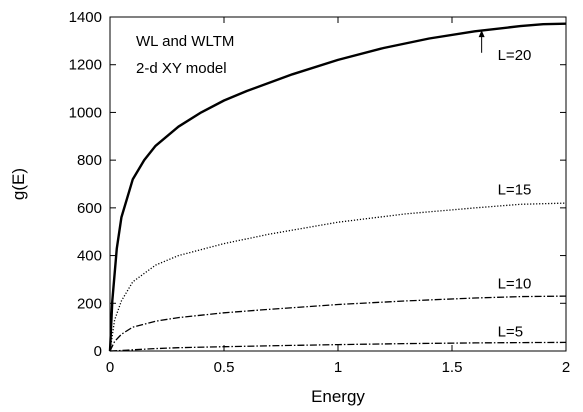 This screenshot has height=412, width=583. I want to click on y-tick-label: 1000, so click(85, 112).